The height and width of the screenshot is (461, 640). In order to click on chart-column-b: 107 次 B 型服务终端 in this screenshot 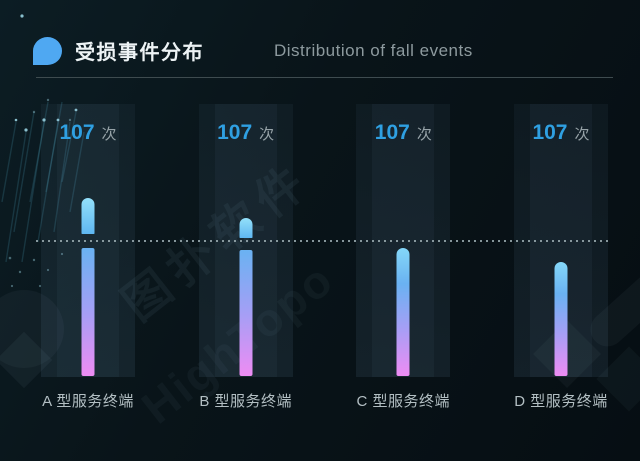, I will do `click(245, 257)`.